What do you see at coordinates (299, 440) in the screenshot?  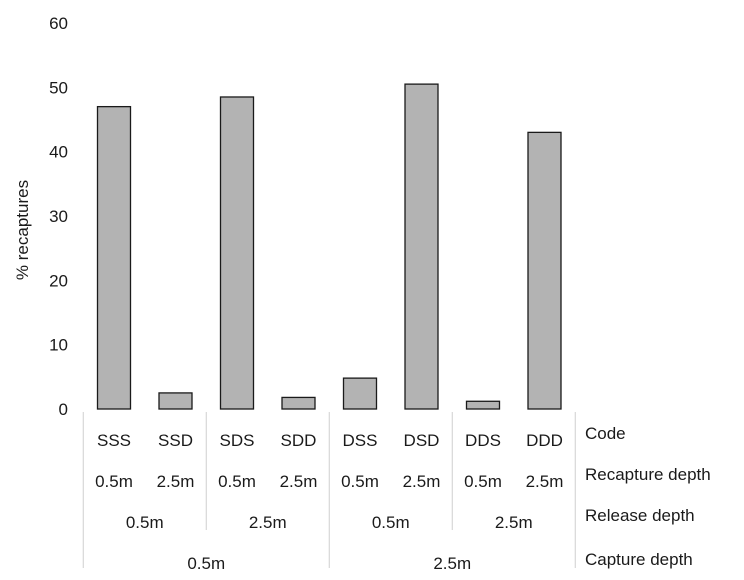 I see `code-label: SDD` at bounding box center [299, 440].